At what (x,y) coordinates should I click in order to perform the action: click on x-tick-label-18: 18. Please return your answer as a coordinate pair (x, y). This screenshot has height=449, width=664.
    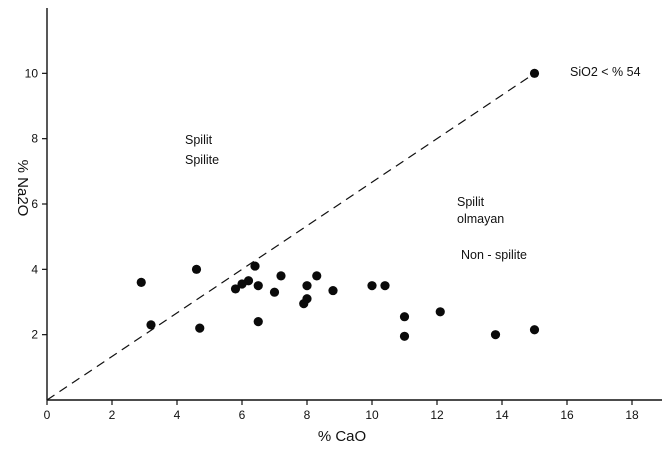
    Looking at the image, I should click on (632, 415).